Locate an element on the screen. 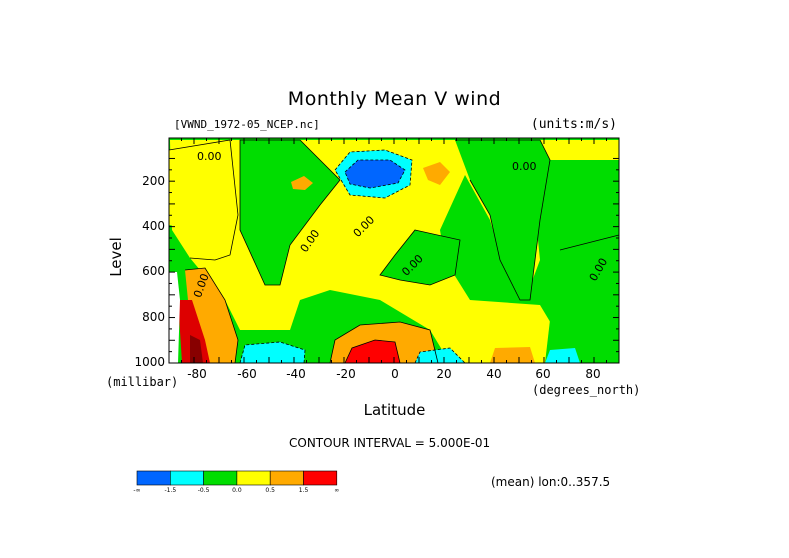  colorbar-label: -∞ is located at coordinates (137, 490).